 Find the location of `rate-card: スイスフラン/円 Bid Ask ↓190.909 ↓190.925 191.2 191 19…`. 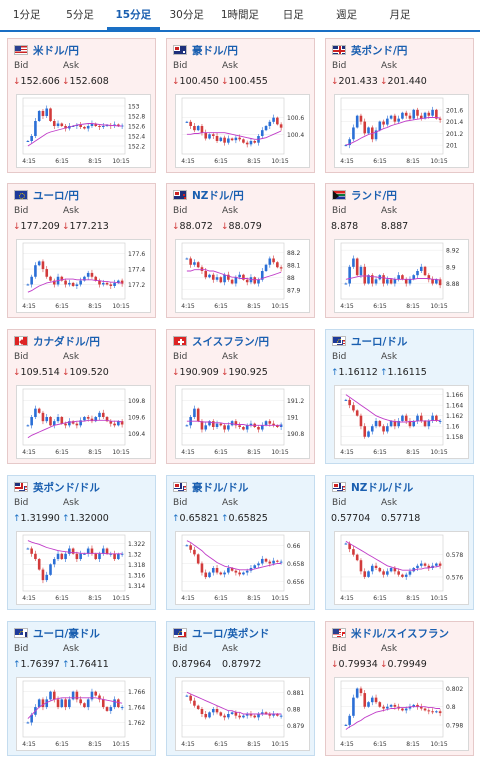

rate-card: スイスフラン/円 Bid Ask ↓190.909 ↓190.925 191.2 191 19… is located at coordinates (240, 396).